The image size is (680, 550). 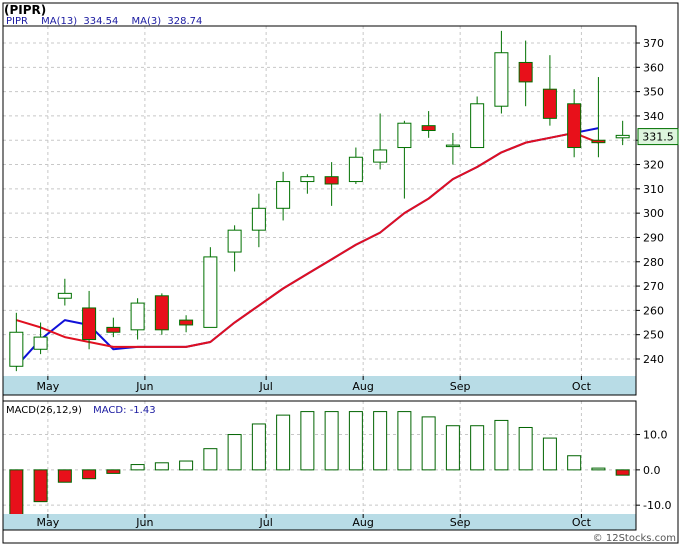 I want to click on macd-y-tick-label: 0.0, so click(x=652, y=470).